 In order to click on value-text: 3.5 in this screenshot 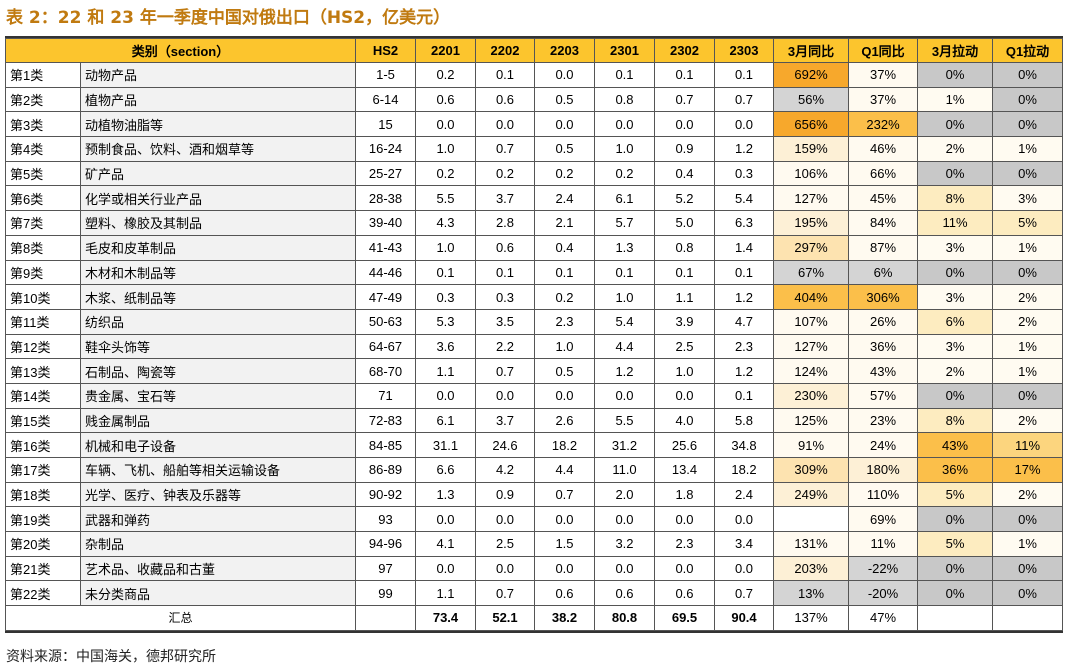, I will do `click(505, 322)`.